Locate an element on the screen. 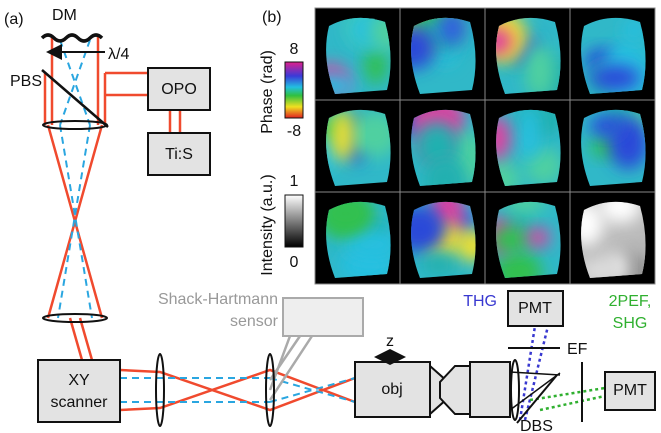 The image size is (661, 433). label: scanner is located at coordinates (80, 402).